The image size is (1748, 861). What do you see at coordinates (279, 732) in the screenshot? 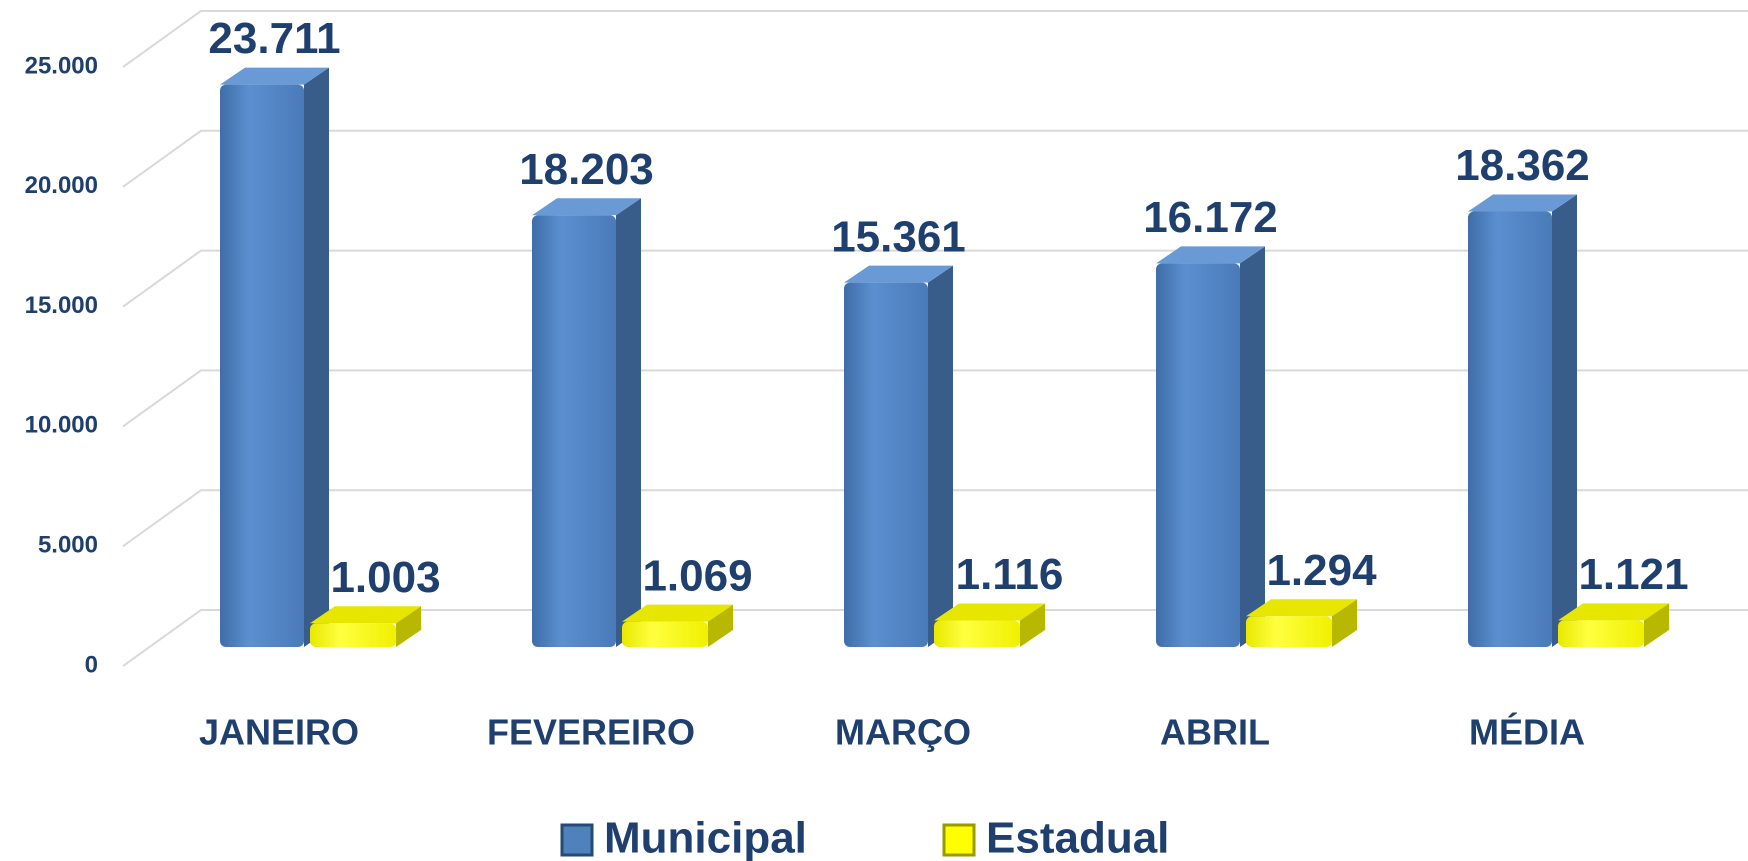
I see `x-tick-label: JANEIRO` at bounding box center [279, 732].